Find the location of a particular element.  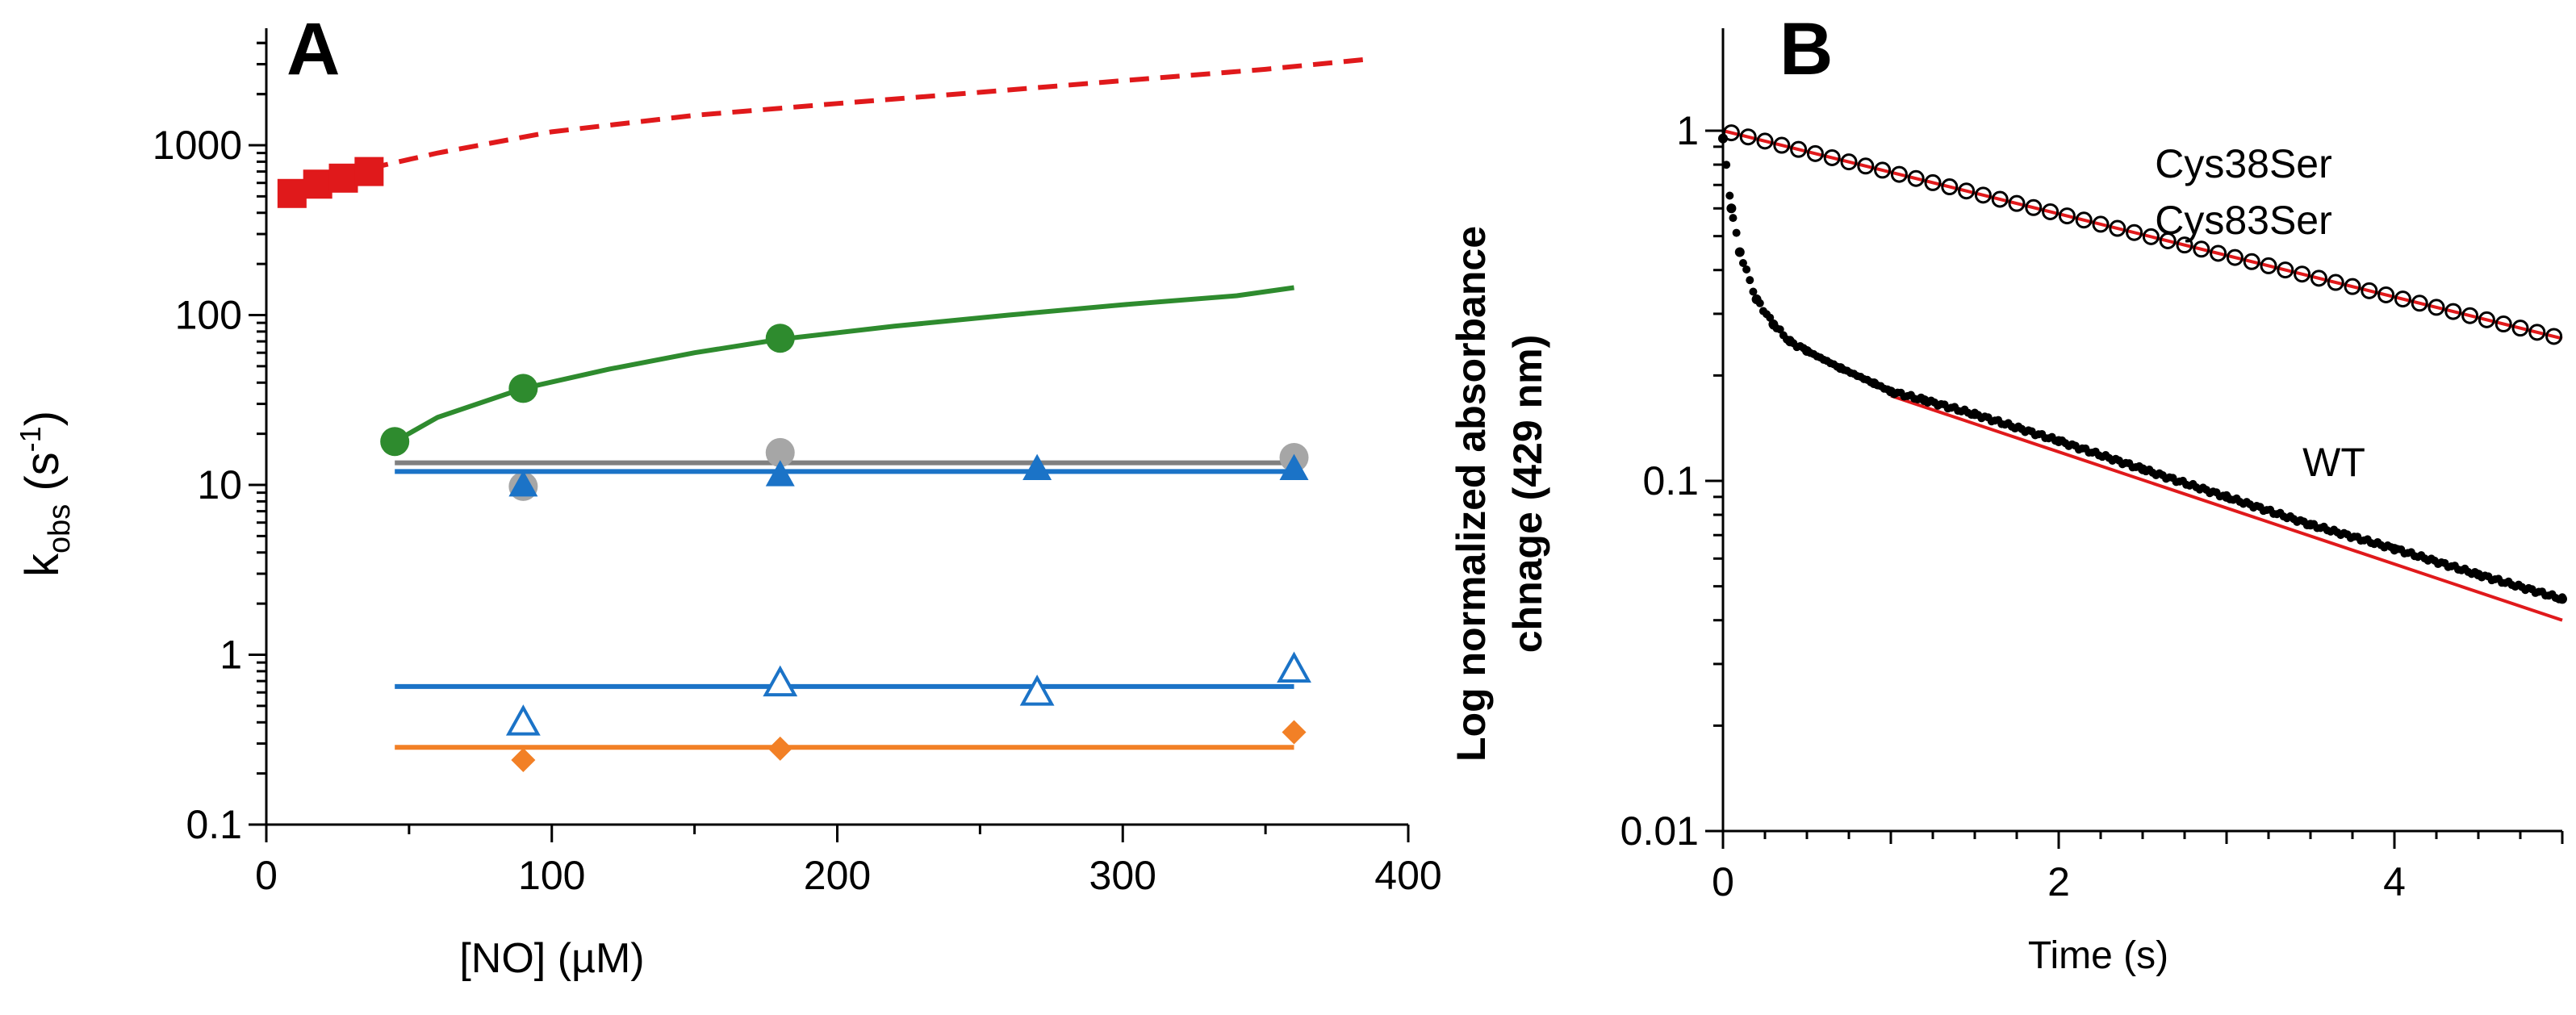

panel-b-label: B is located at coordinates (1806, 49).